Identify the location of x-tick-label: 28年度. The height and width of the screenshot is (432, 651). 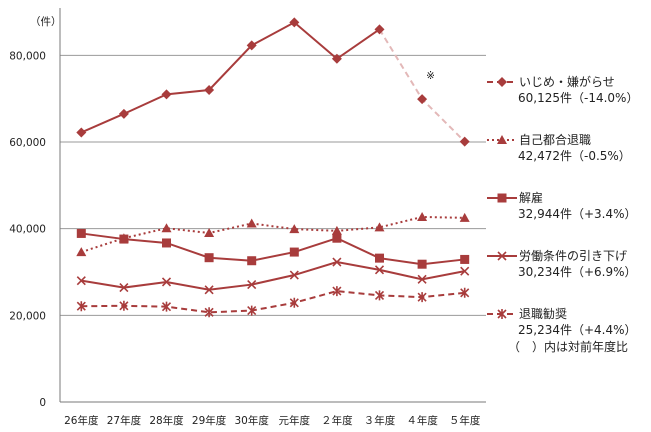
(166, 420).